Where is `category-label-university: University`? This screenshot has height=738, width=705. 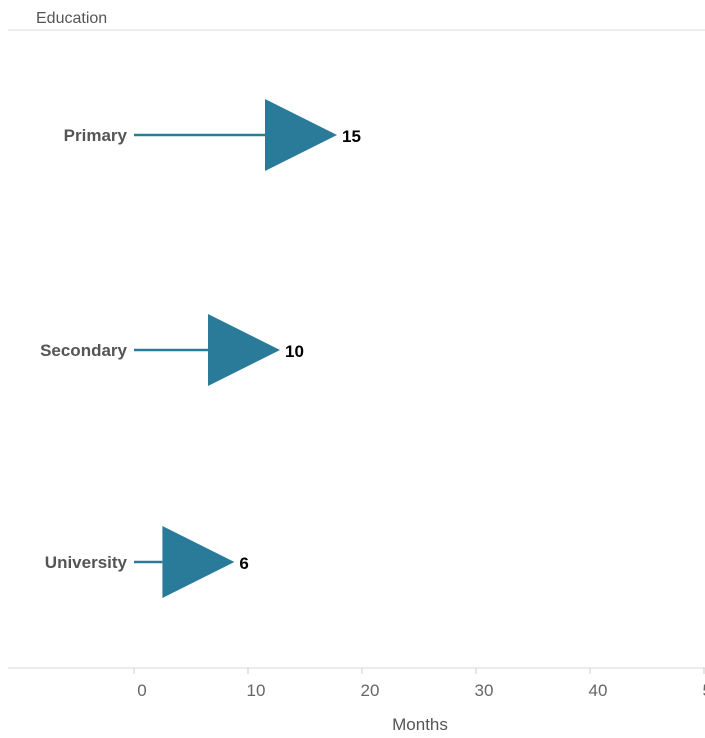
category-label-university: University is located at coordinates (86, 562).